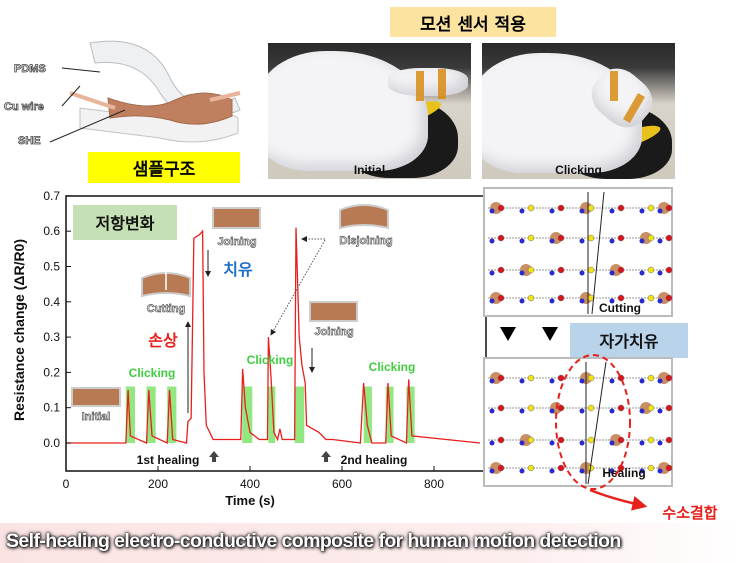 The image size is (740, 563). Describe the element at coordinates (51, 408) in the screenshot. I see `y-tick-label: 0.1` at that location.